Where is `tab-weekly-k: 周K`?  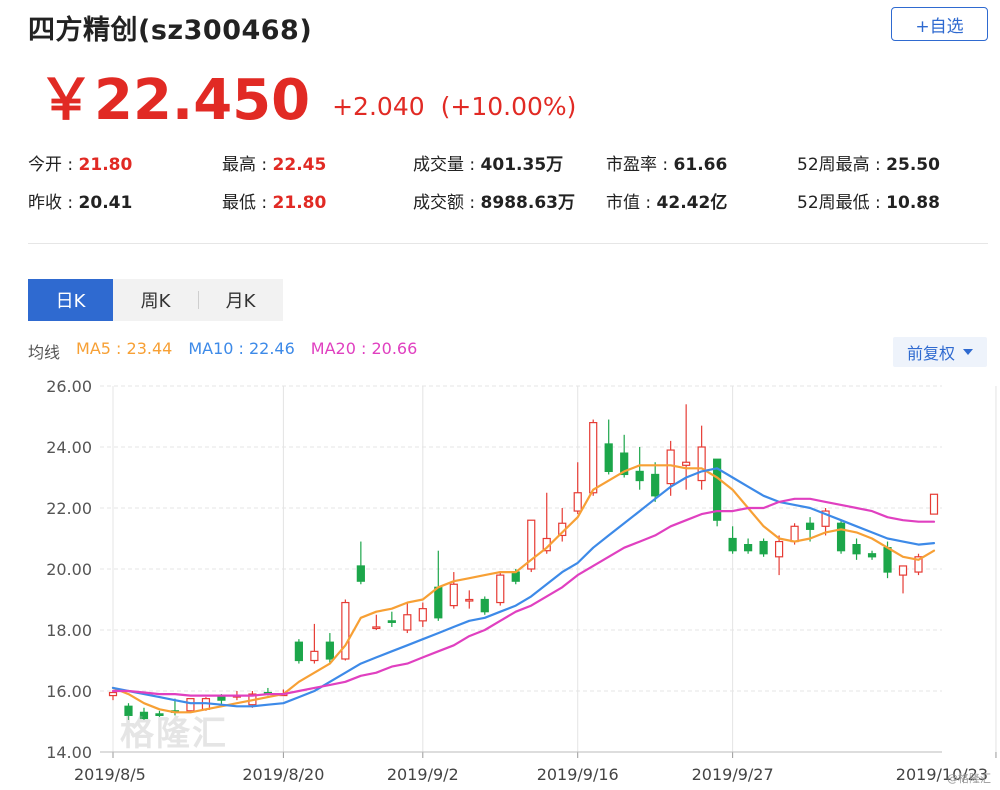
tab-weekly-k: 周K is located at coordinates (155, 301).